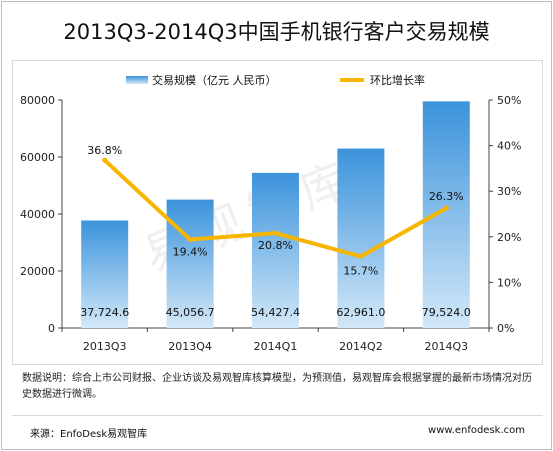 The width and height of the screenshot is (553, 451). Describe the element at coordinates (37, 214) in the screenshot. I see `y-tick-label: 40000` at that location.